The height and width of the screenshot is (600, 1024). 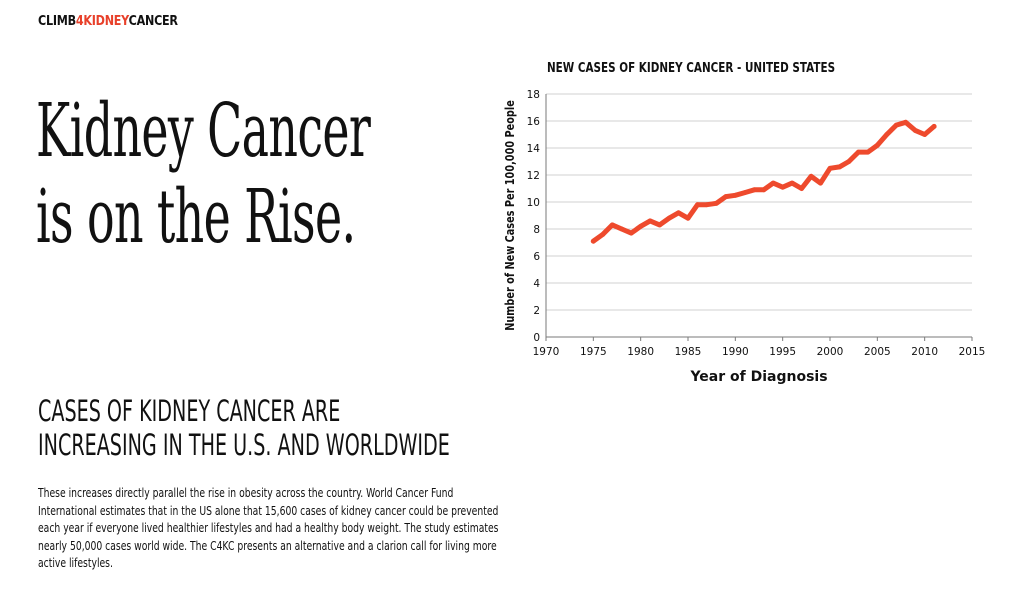 What do you see at coordinates (593, 352) in the screenshot?
I see `x-tick-label: 1975` at bounding box center [593, 352].